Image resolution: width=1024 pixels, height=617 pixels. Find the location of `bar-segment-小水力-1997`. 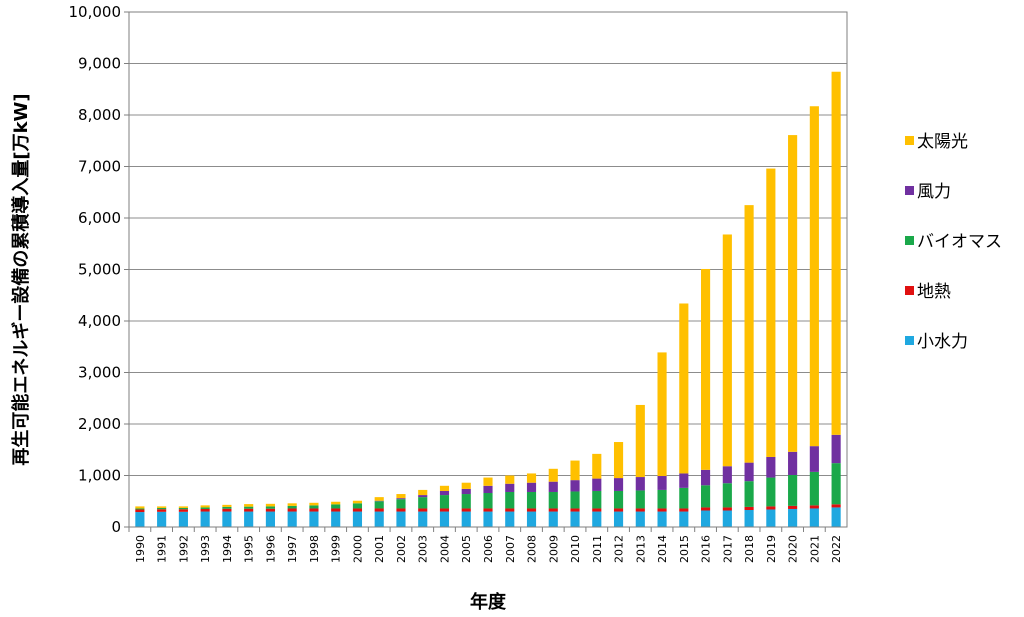

bar-segment-小水力-1997 is located at coordinates (292, 519).